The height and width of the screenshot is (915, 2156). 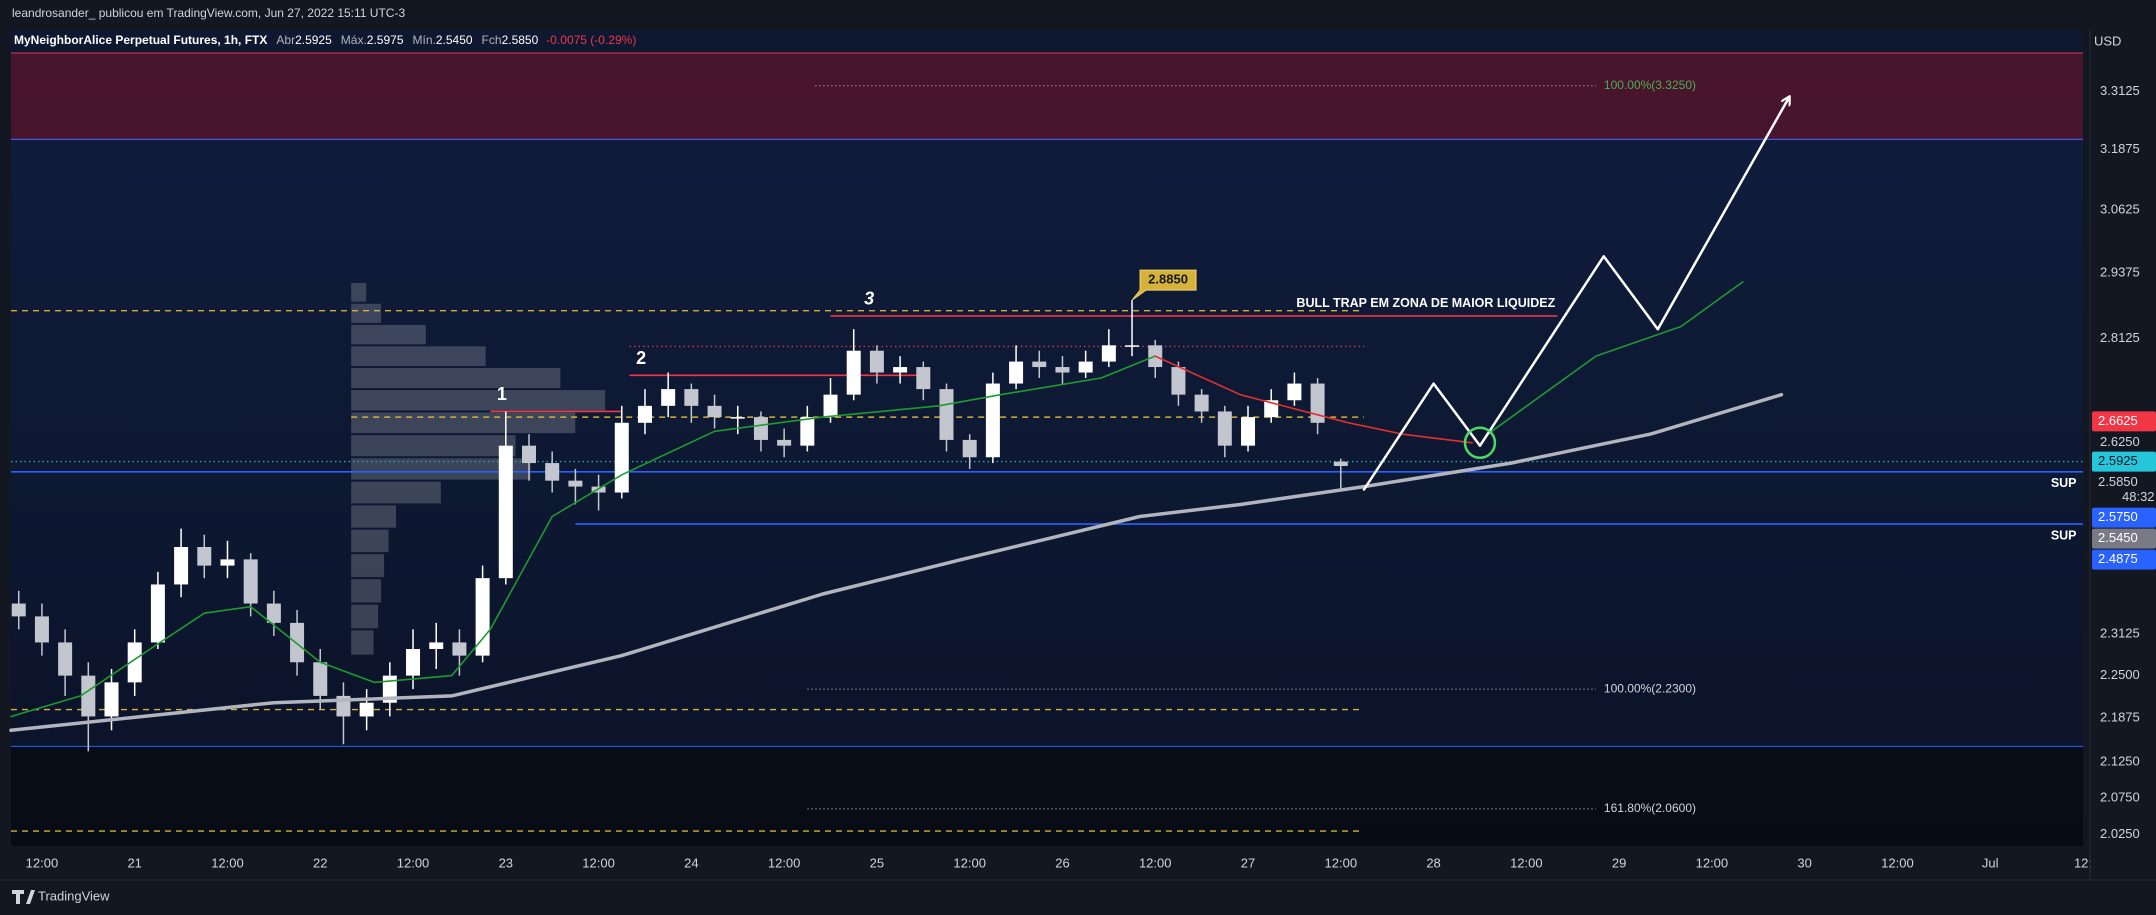 What do you see at coordinates (2118, 460) in the screenshot?
I see `price-label: 2.5925` at bounding box center [2118, 460].